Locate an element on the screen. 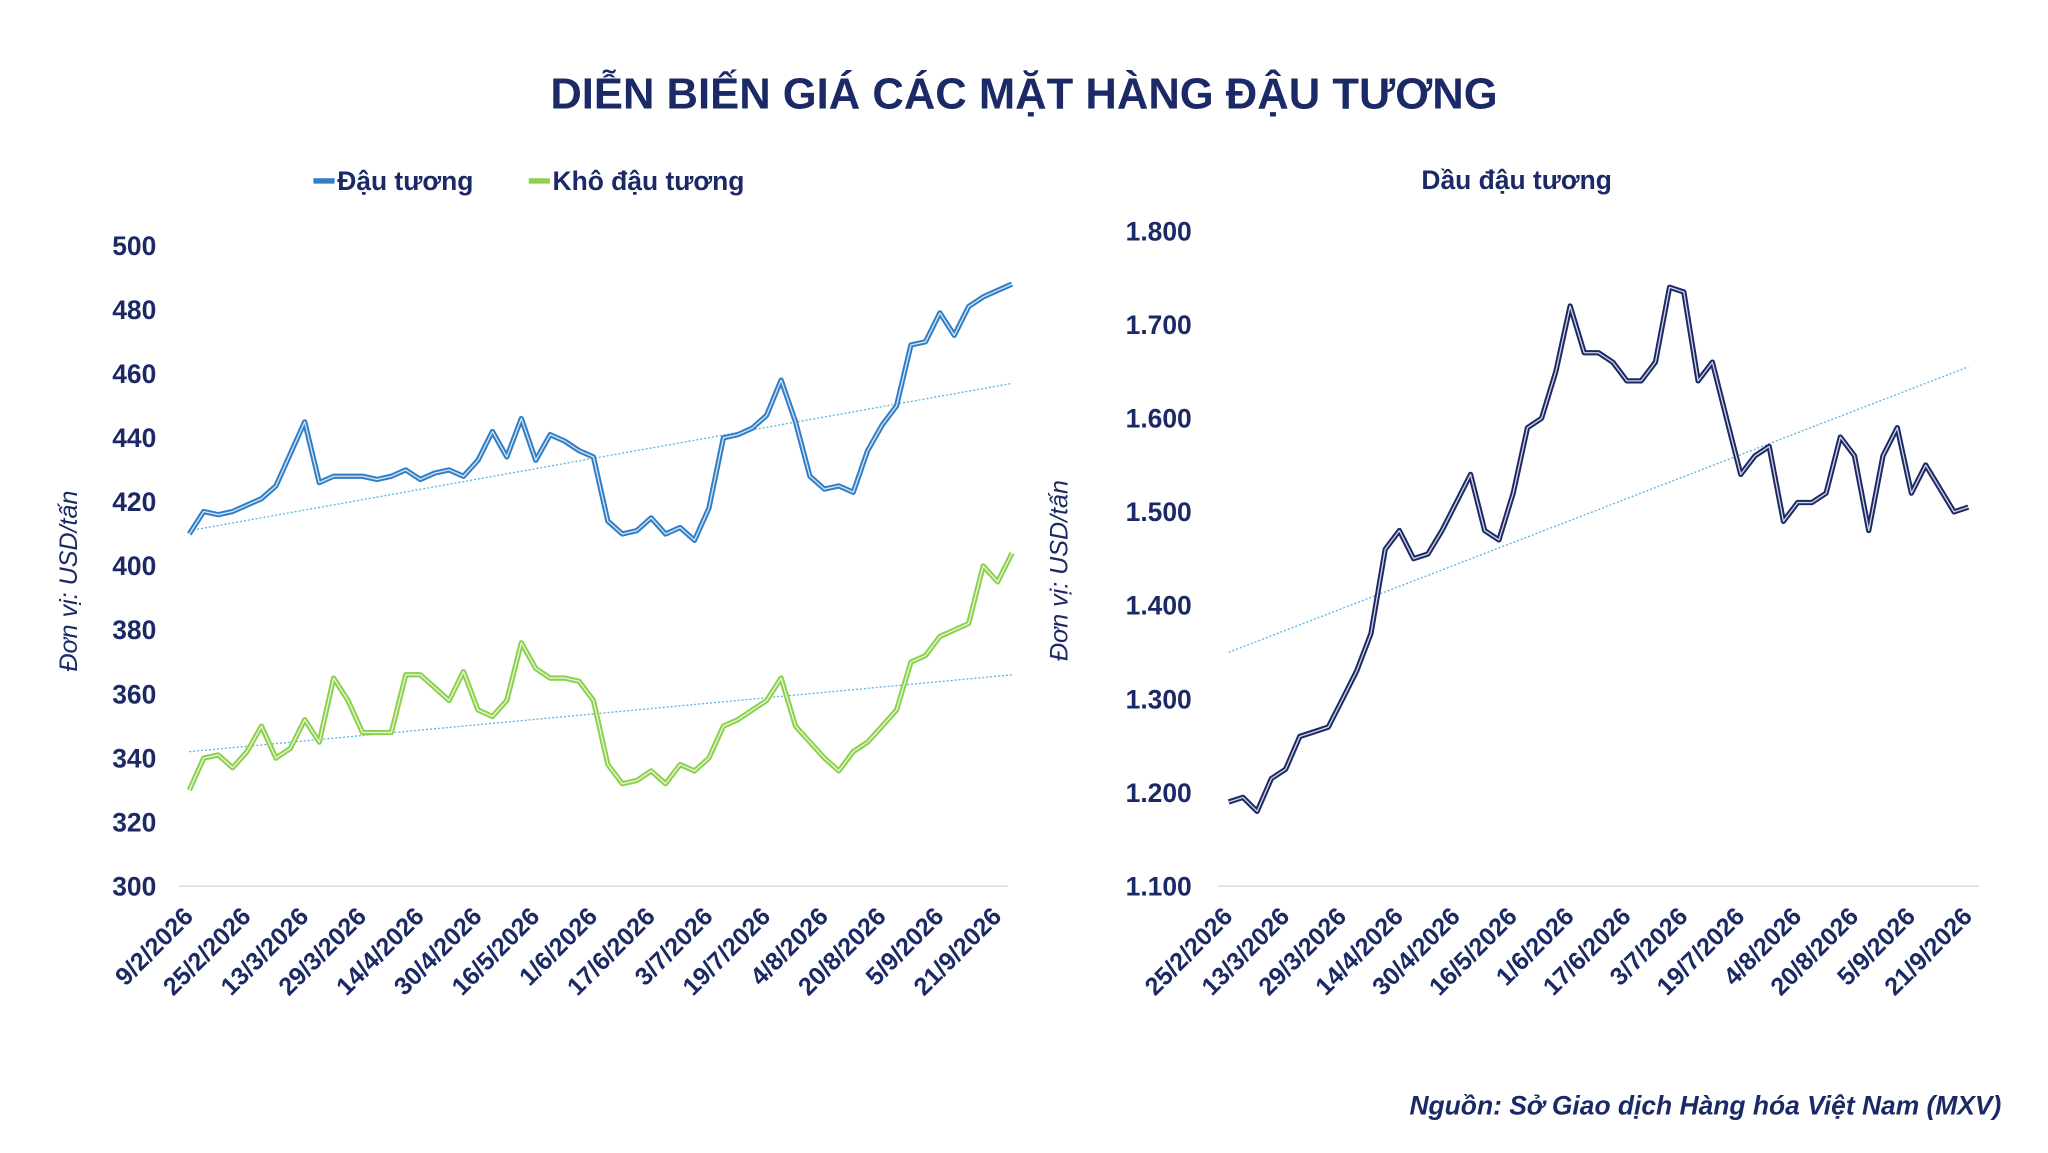  y-tick-label: 460 is located at coordinates (134, 374).